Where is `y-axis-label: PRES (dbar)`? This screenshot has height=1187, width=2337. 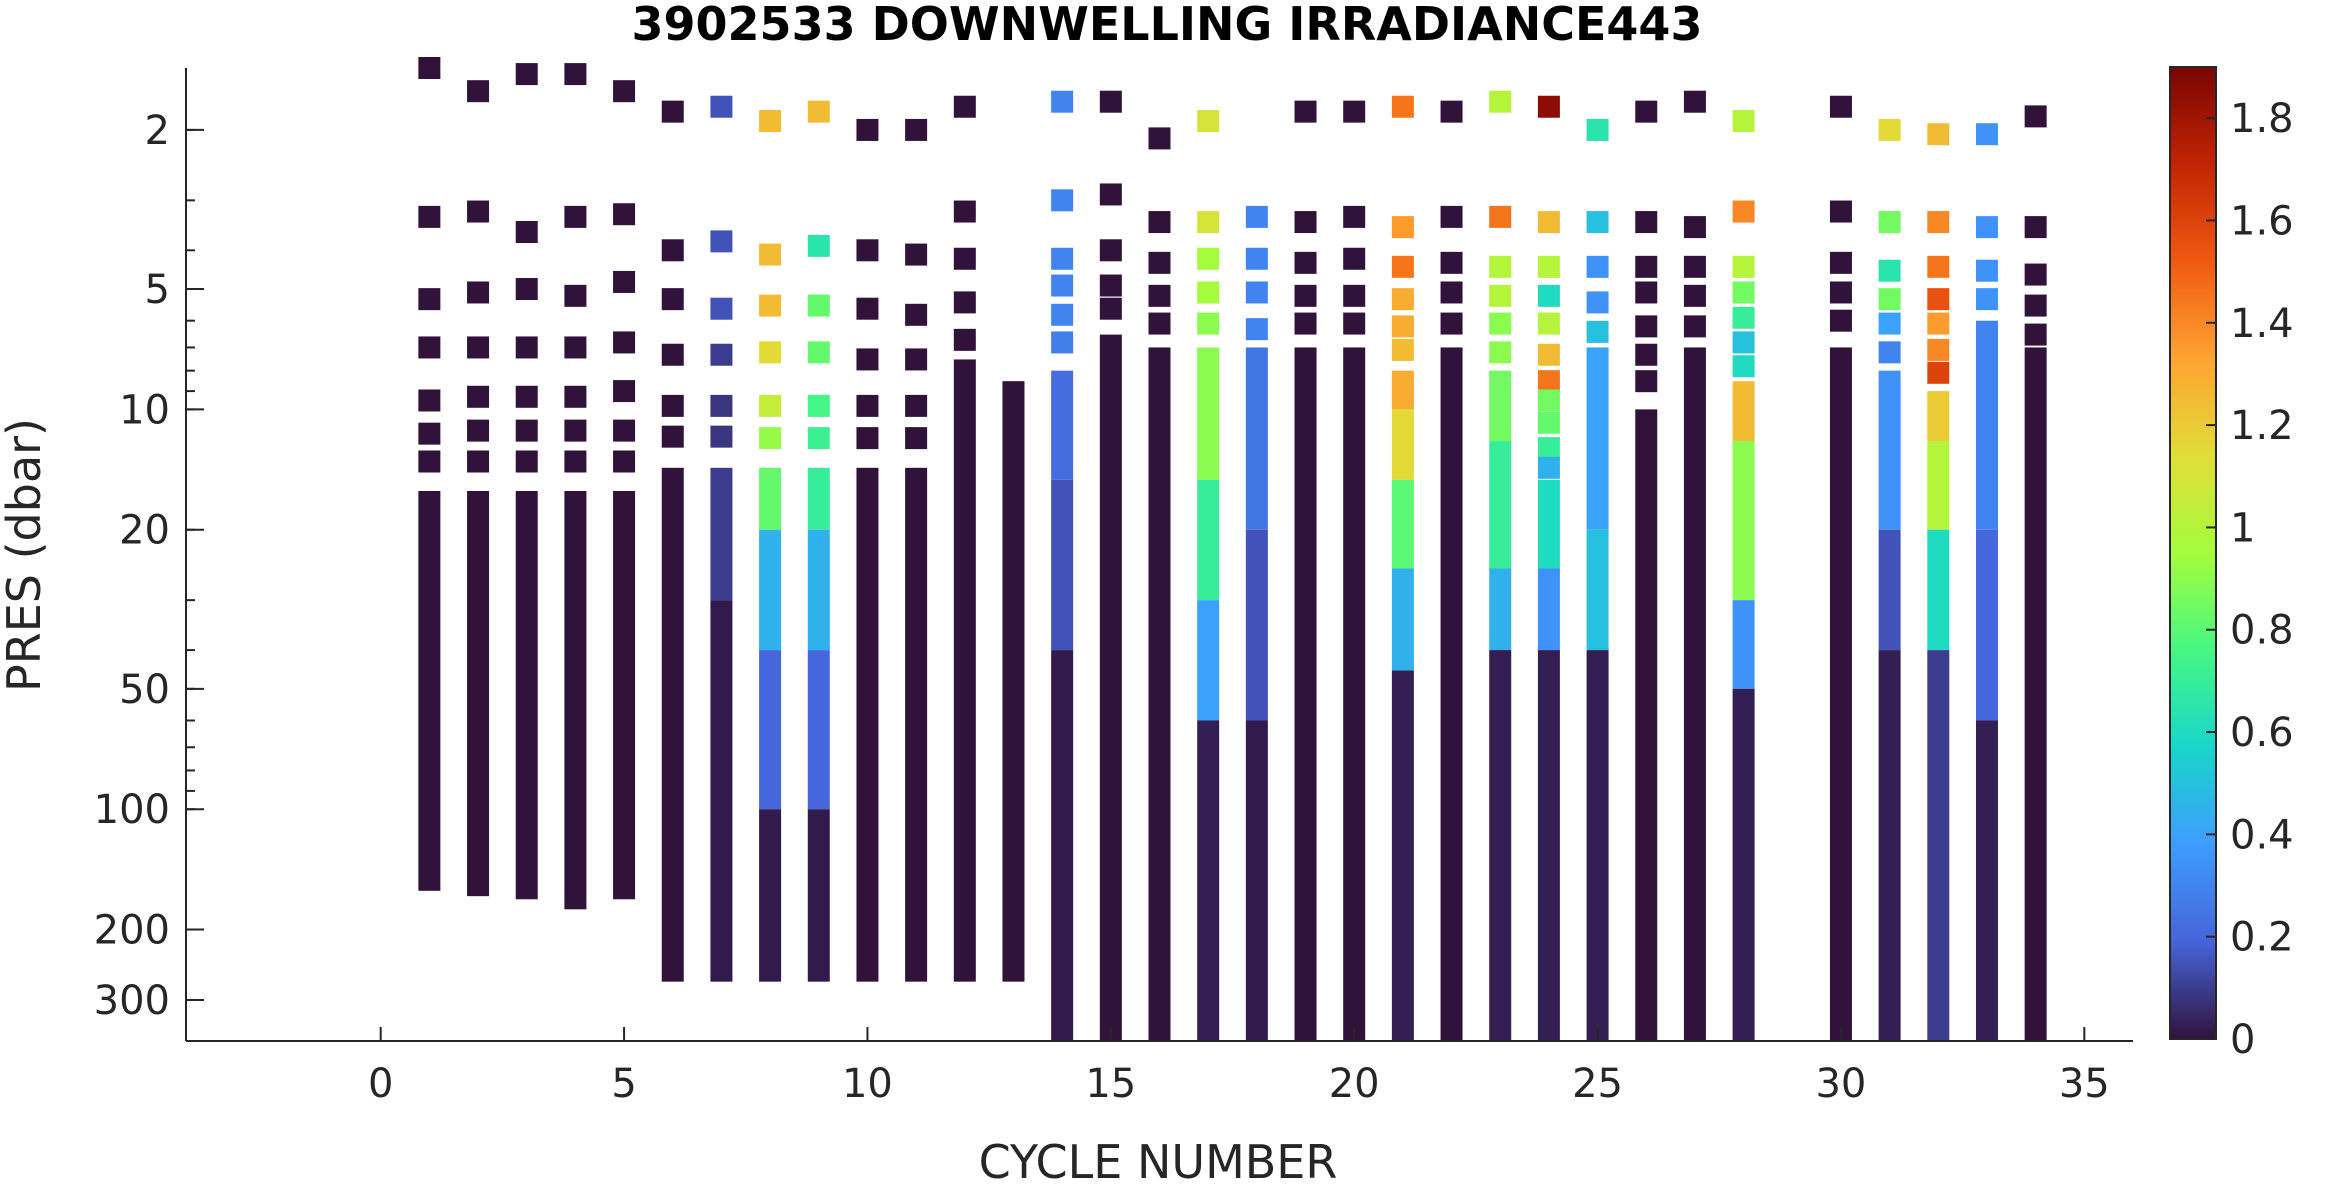 y-axis-label: PRES (dbar) is located at coordinates (25, 555).